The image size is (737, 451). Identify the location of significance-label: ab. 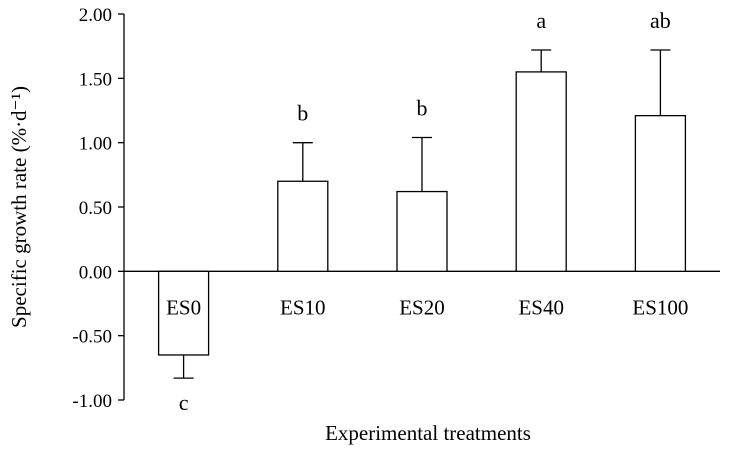
(660, 20).